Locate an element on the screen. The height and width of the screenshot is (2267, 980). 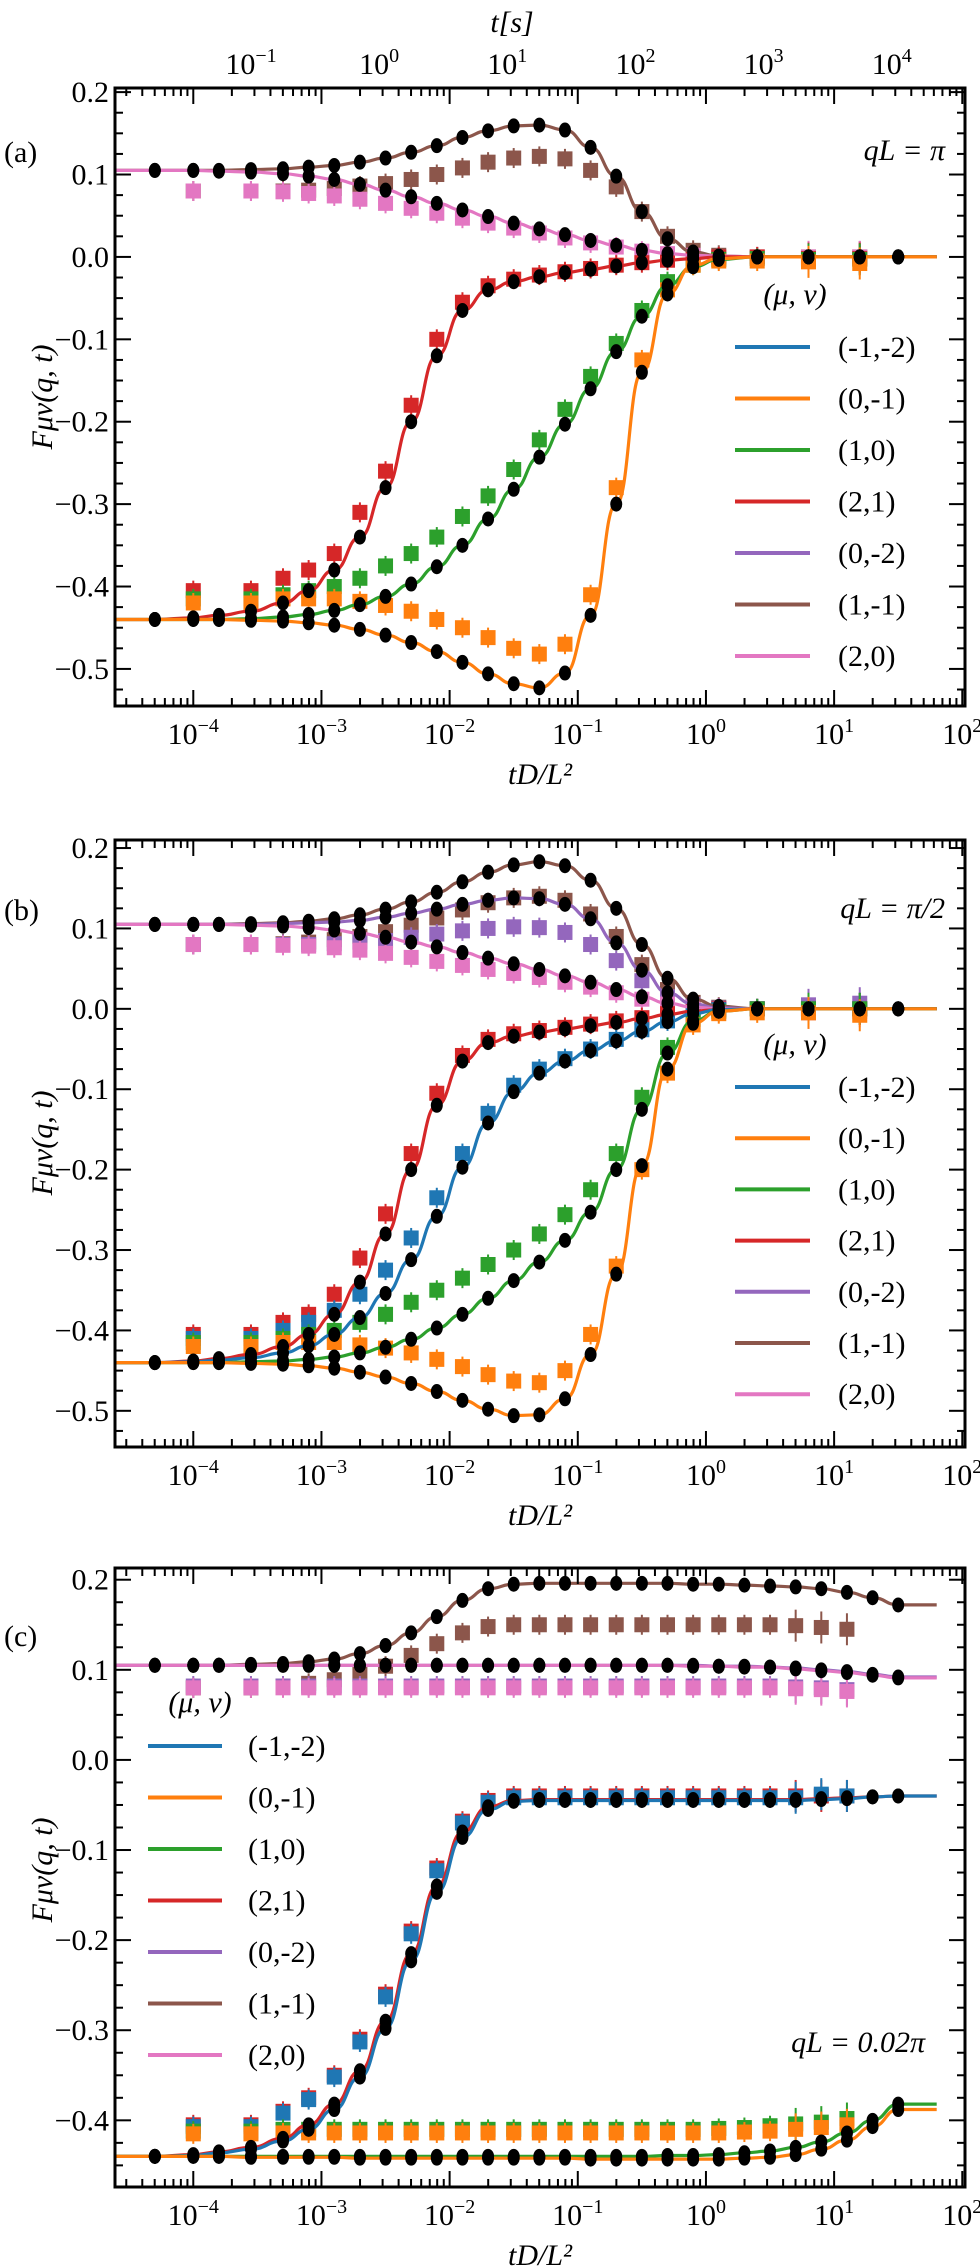
legend-label: (1,0) is located at coordinates (866, 450).